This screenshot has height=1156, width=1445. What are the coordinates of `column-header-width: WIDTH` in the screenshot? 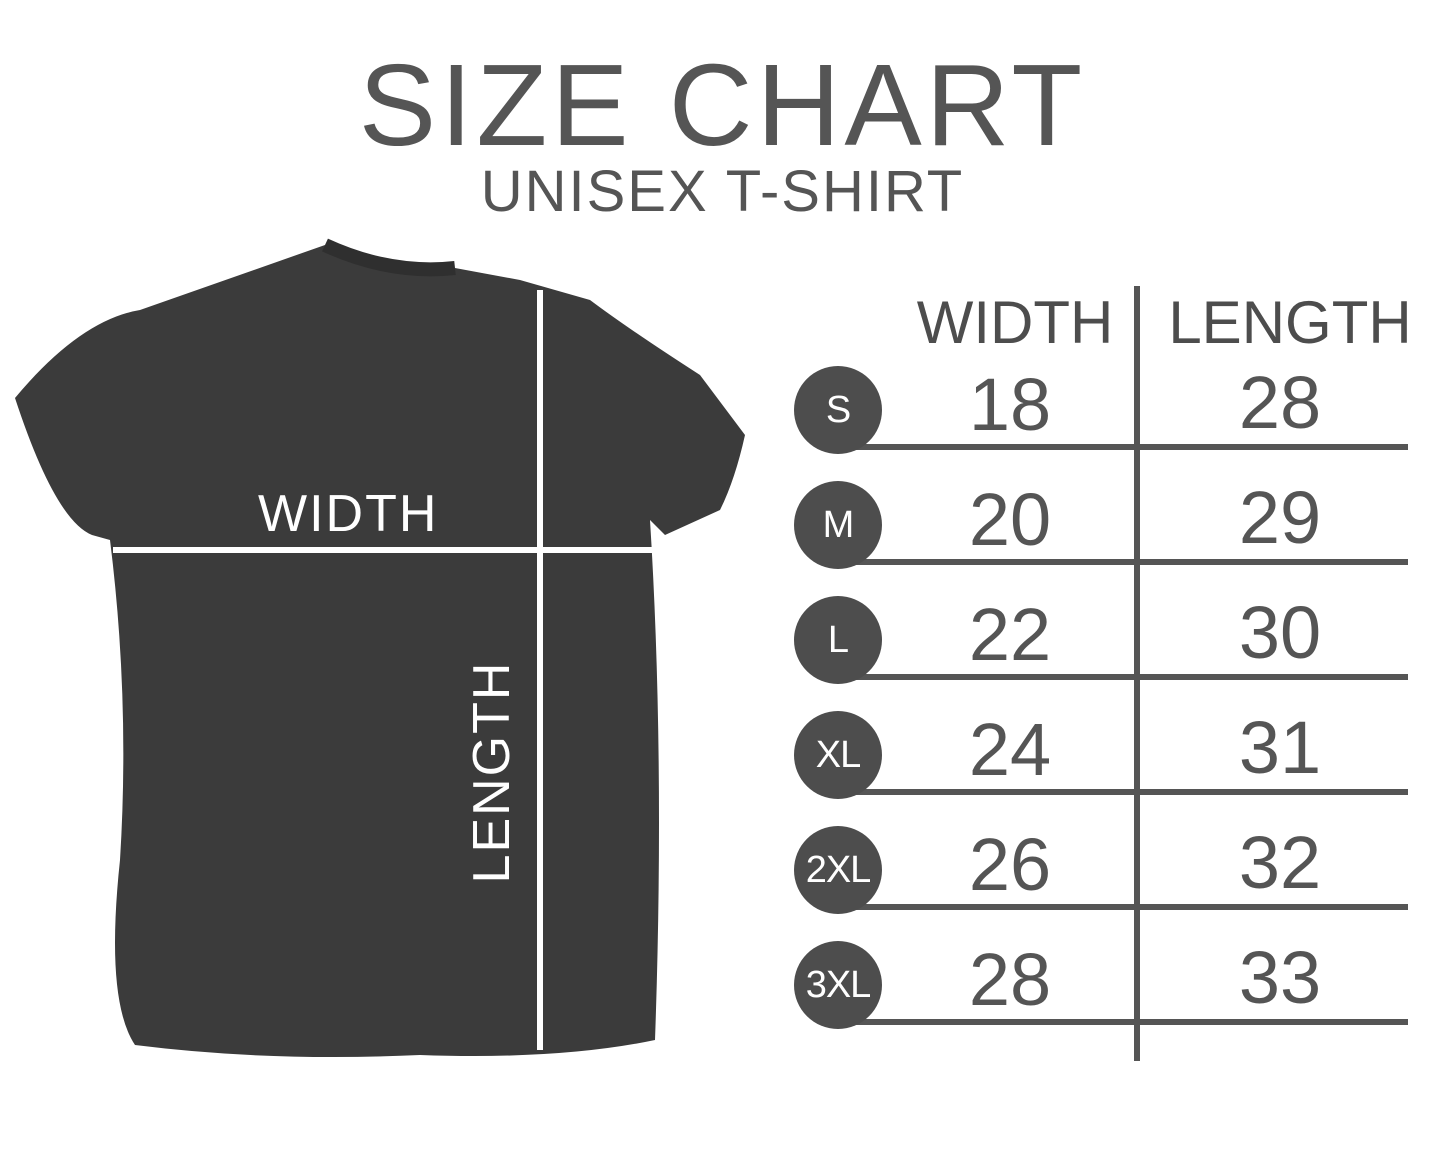 It's located at (1015, 322).